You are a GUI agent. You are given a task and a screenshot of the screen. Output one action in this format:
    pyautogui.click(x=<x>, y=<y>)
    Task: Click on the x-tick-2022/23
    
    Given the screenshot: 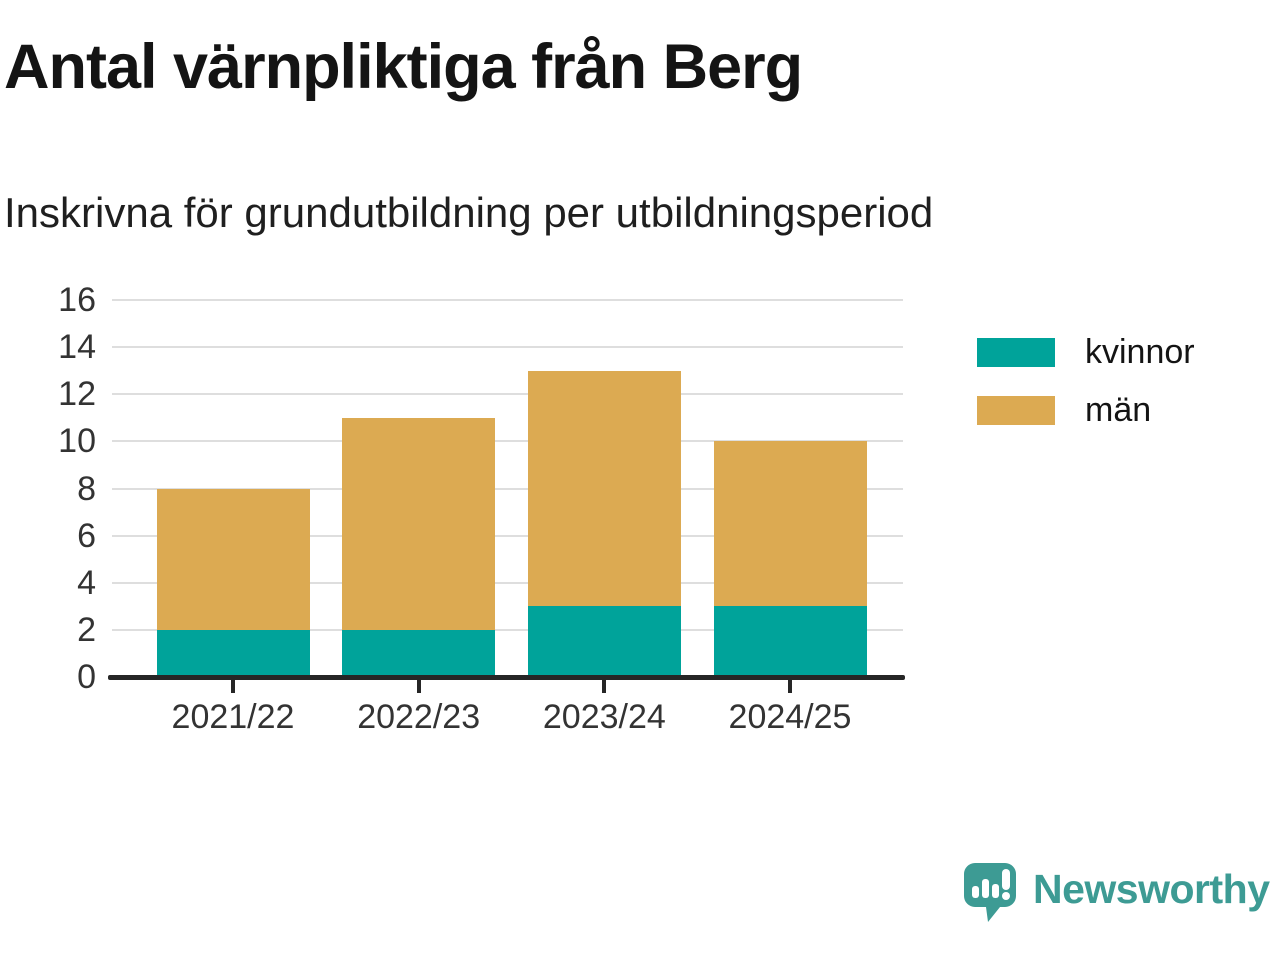 What is the action you would take?
    pyautogui.click(x=418, y=686)
    